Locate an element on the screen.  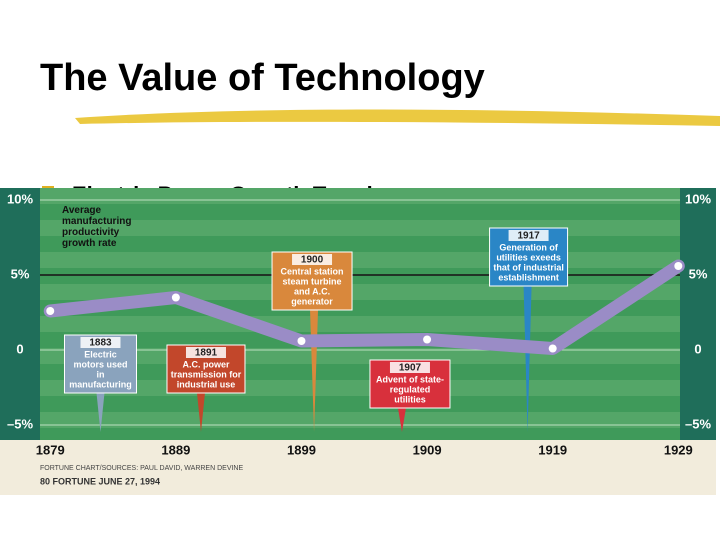
annotation-text: that of industrial is located at coordinates (528, 267).